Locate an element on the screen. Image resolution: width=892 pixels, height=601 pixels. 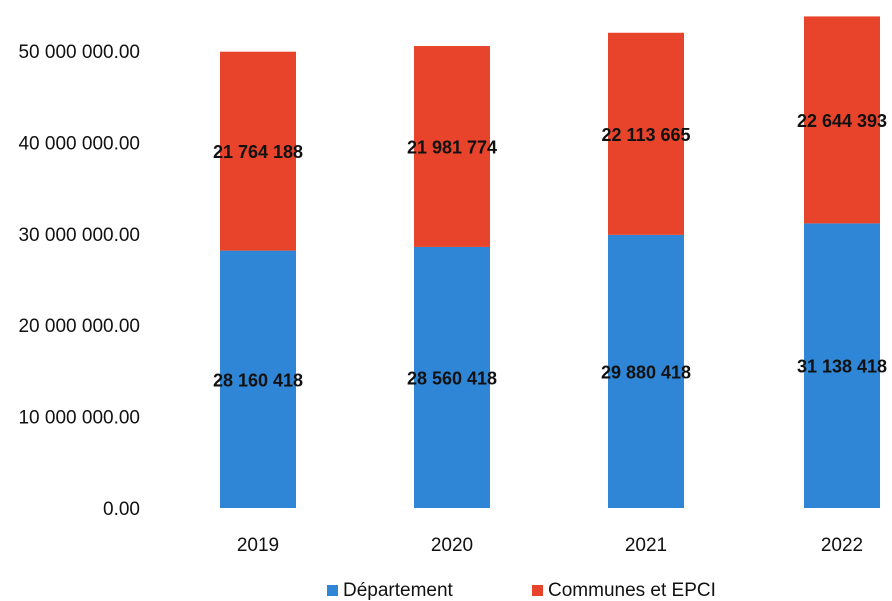
data-label-communes-epci-2021: 22 113 665 is located at coordinates (645, 135).